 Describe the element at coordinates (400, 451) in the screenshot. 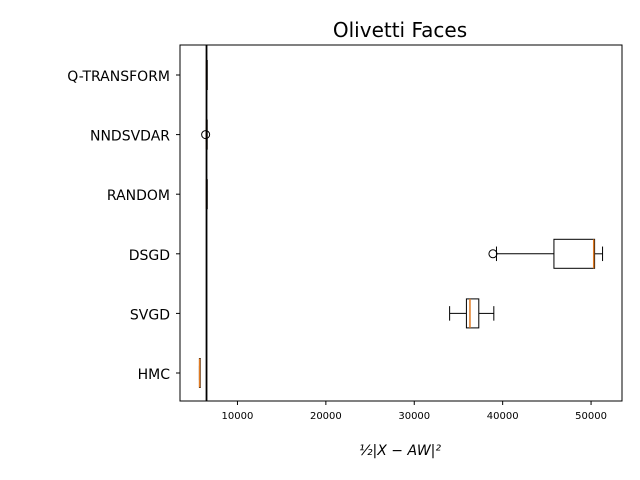

I see `x-axis-label: ½|X − AW|²` at that location.